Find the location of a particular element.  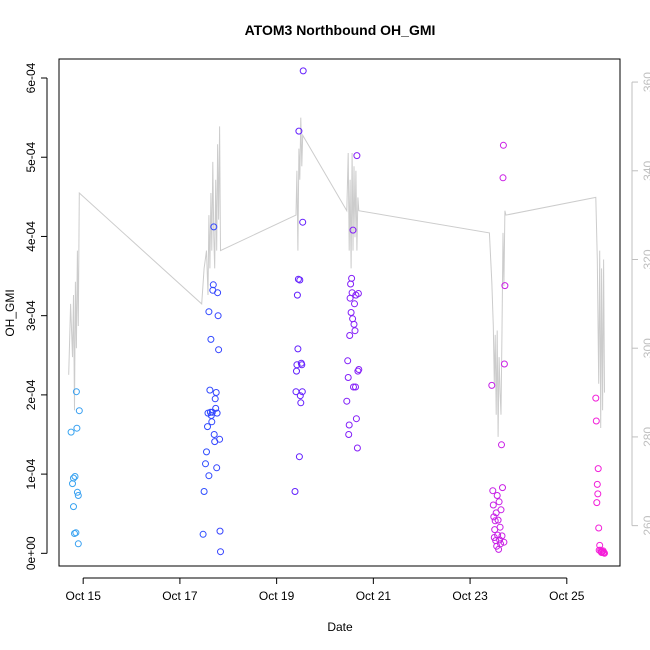

left-tick-label: 5e-04 is located at coordinates (31, 157).